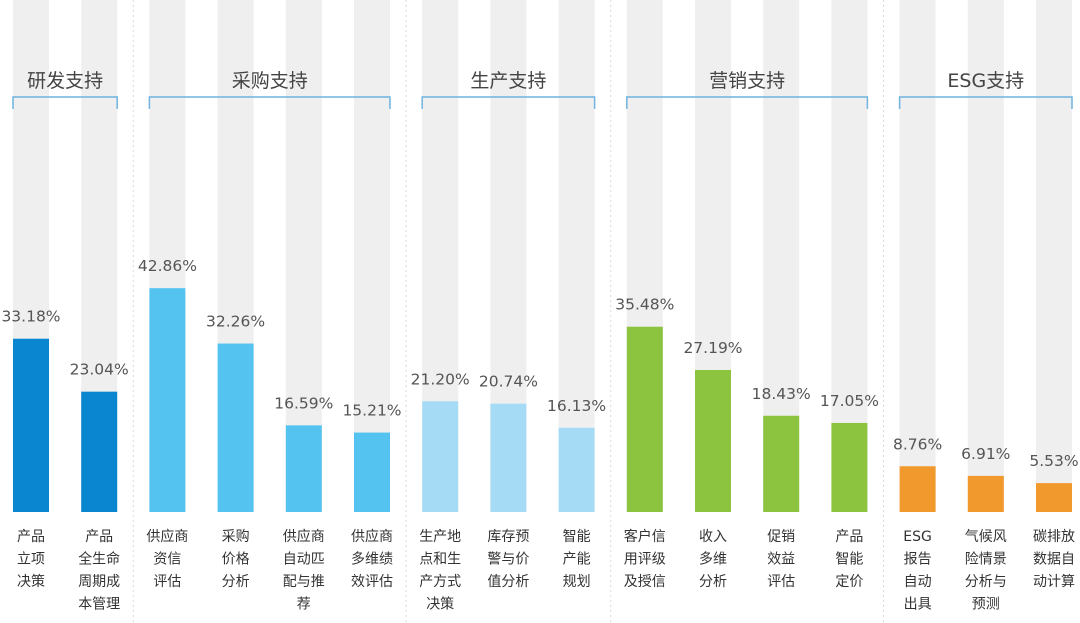  I want to click on value-label: 21.20%, so click(440, 379).